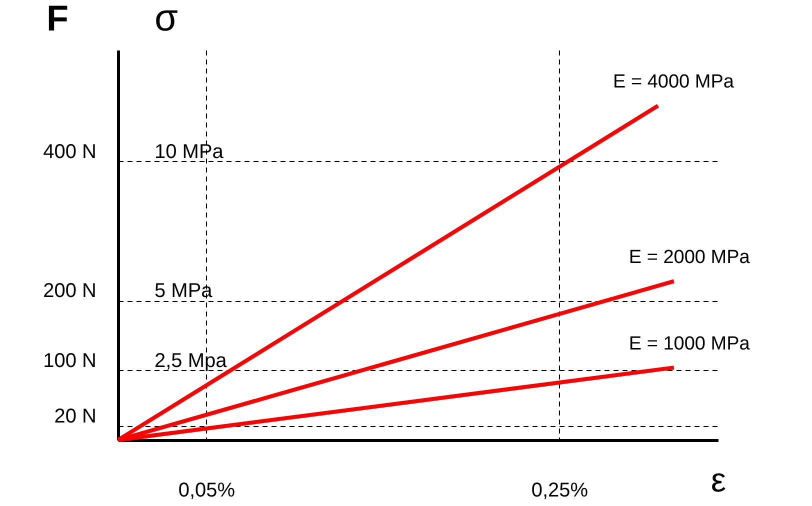  I want to click on y2-axis-title: F, so click(57, 19).